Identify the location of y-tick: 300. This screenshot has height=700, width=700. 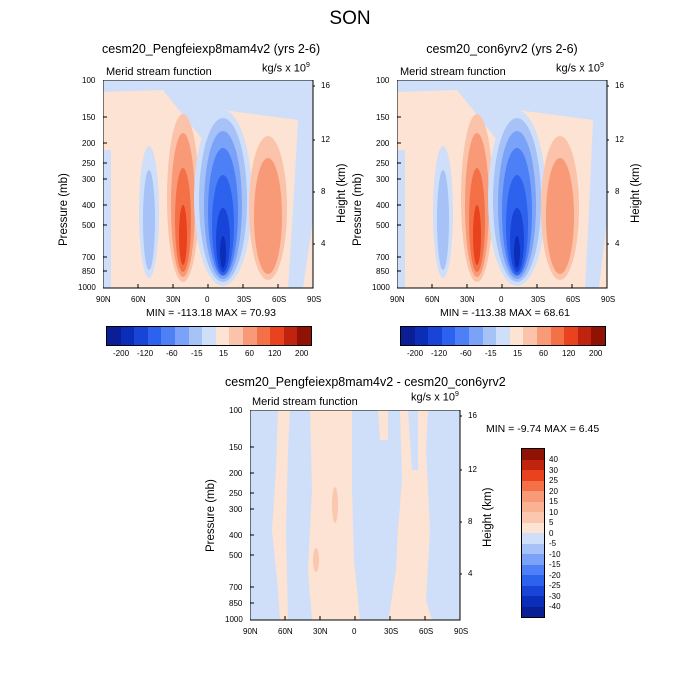
(89, 179).